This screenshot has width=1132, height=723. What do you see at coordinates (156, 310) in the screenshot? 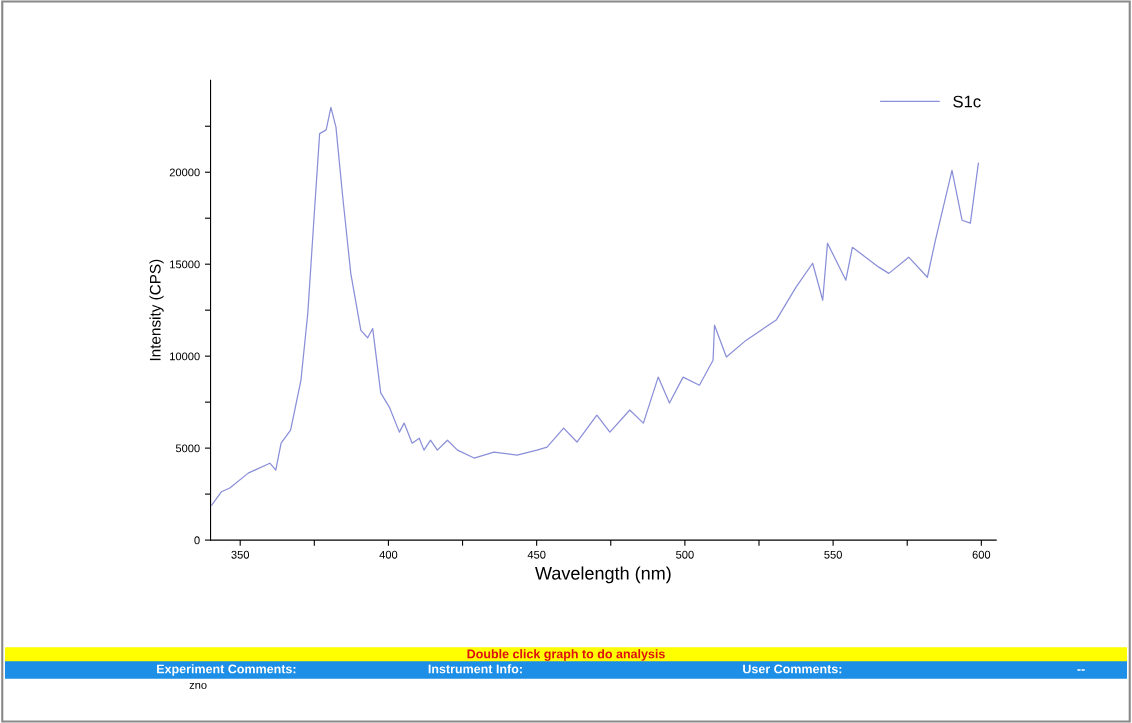
I see `y-axis-title: Intensity (CPS)` at bounding box center [156, 310].